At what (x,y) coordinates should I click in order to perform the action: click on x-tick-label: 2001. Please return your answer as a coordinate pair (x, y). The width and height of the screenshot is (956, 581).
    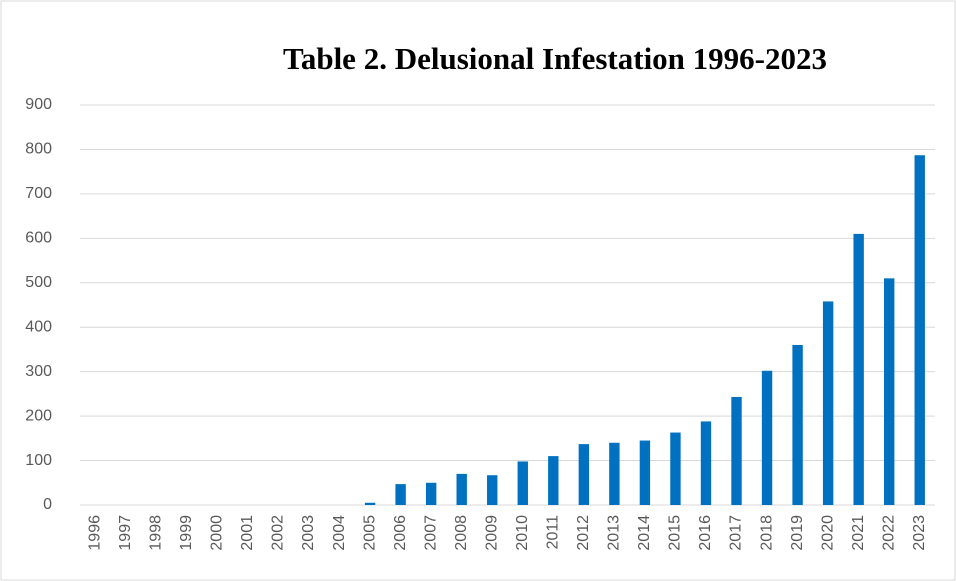
    Looking at the image, I should click on (247, 533).